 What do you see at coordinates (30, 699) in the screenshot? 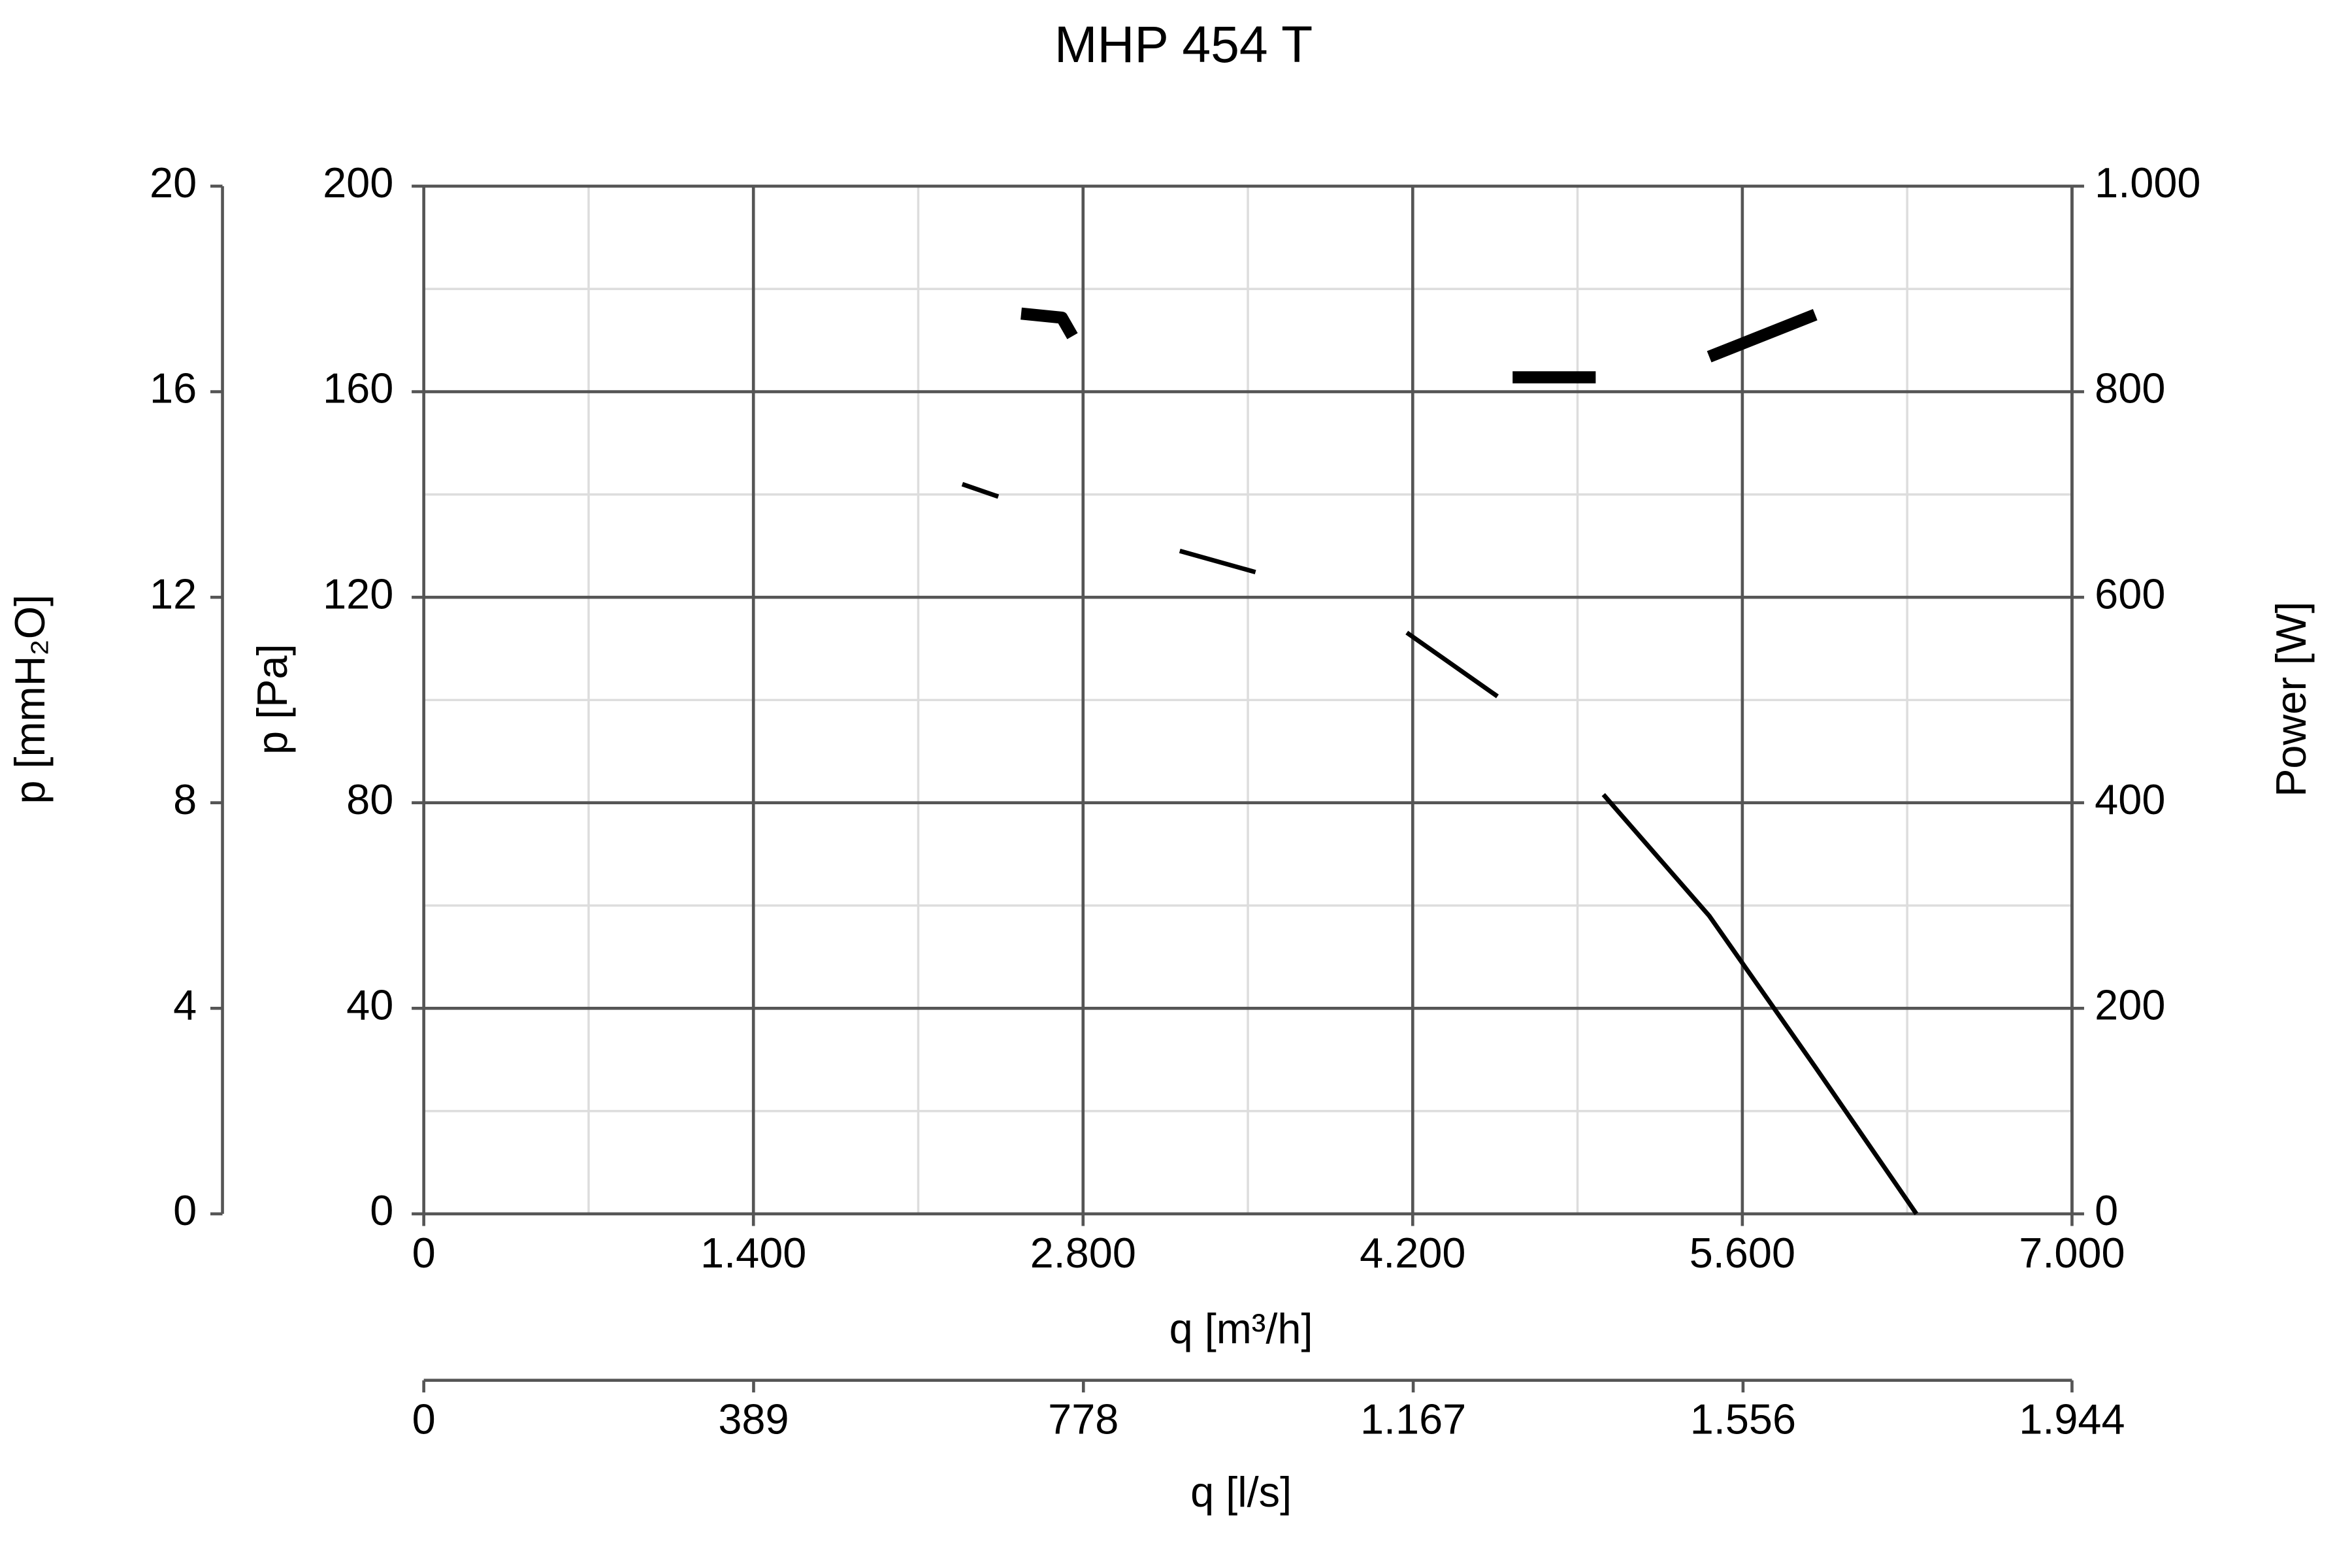
I see `y3-axis-title: p [mmH₂O]` at bounding box center [30, 699].